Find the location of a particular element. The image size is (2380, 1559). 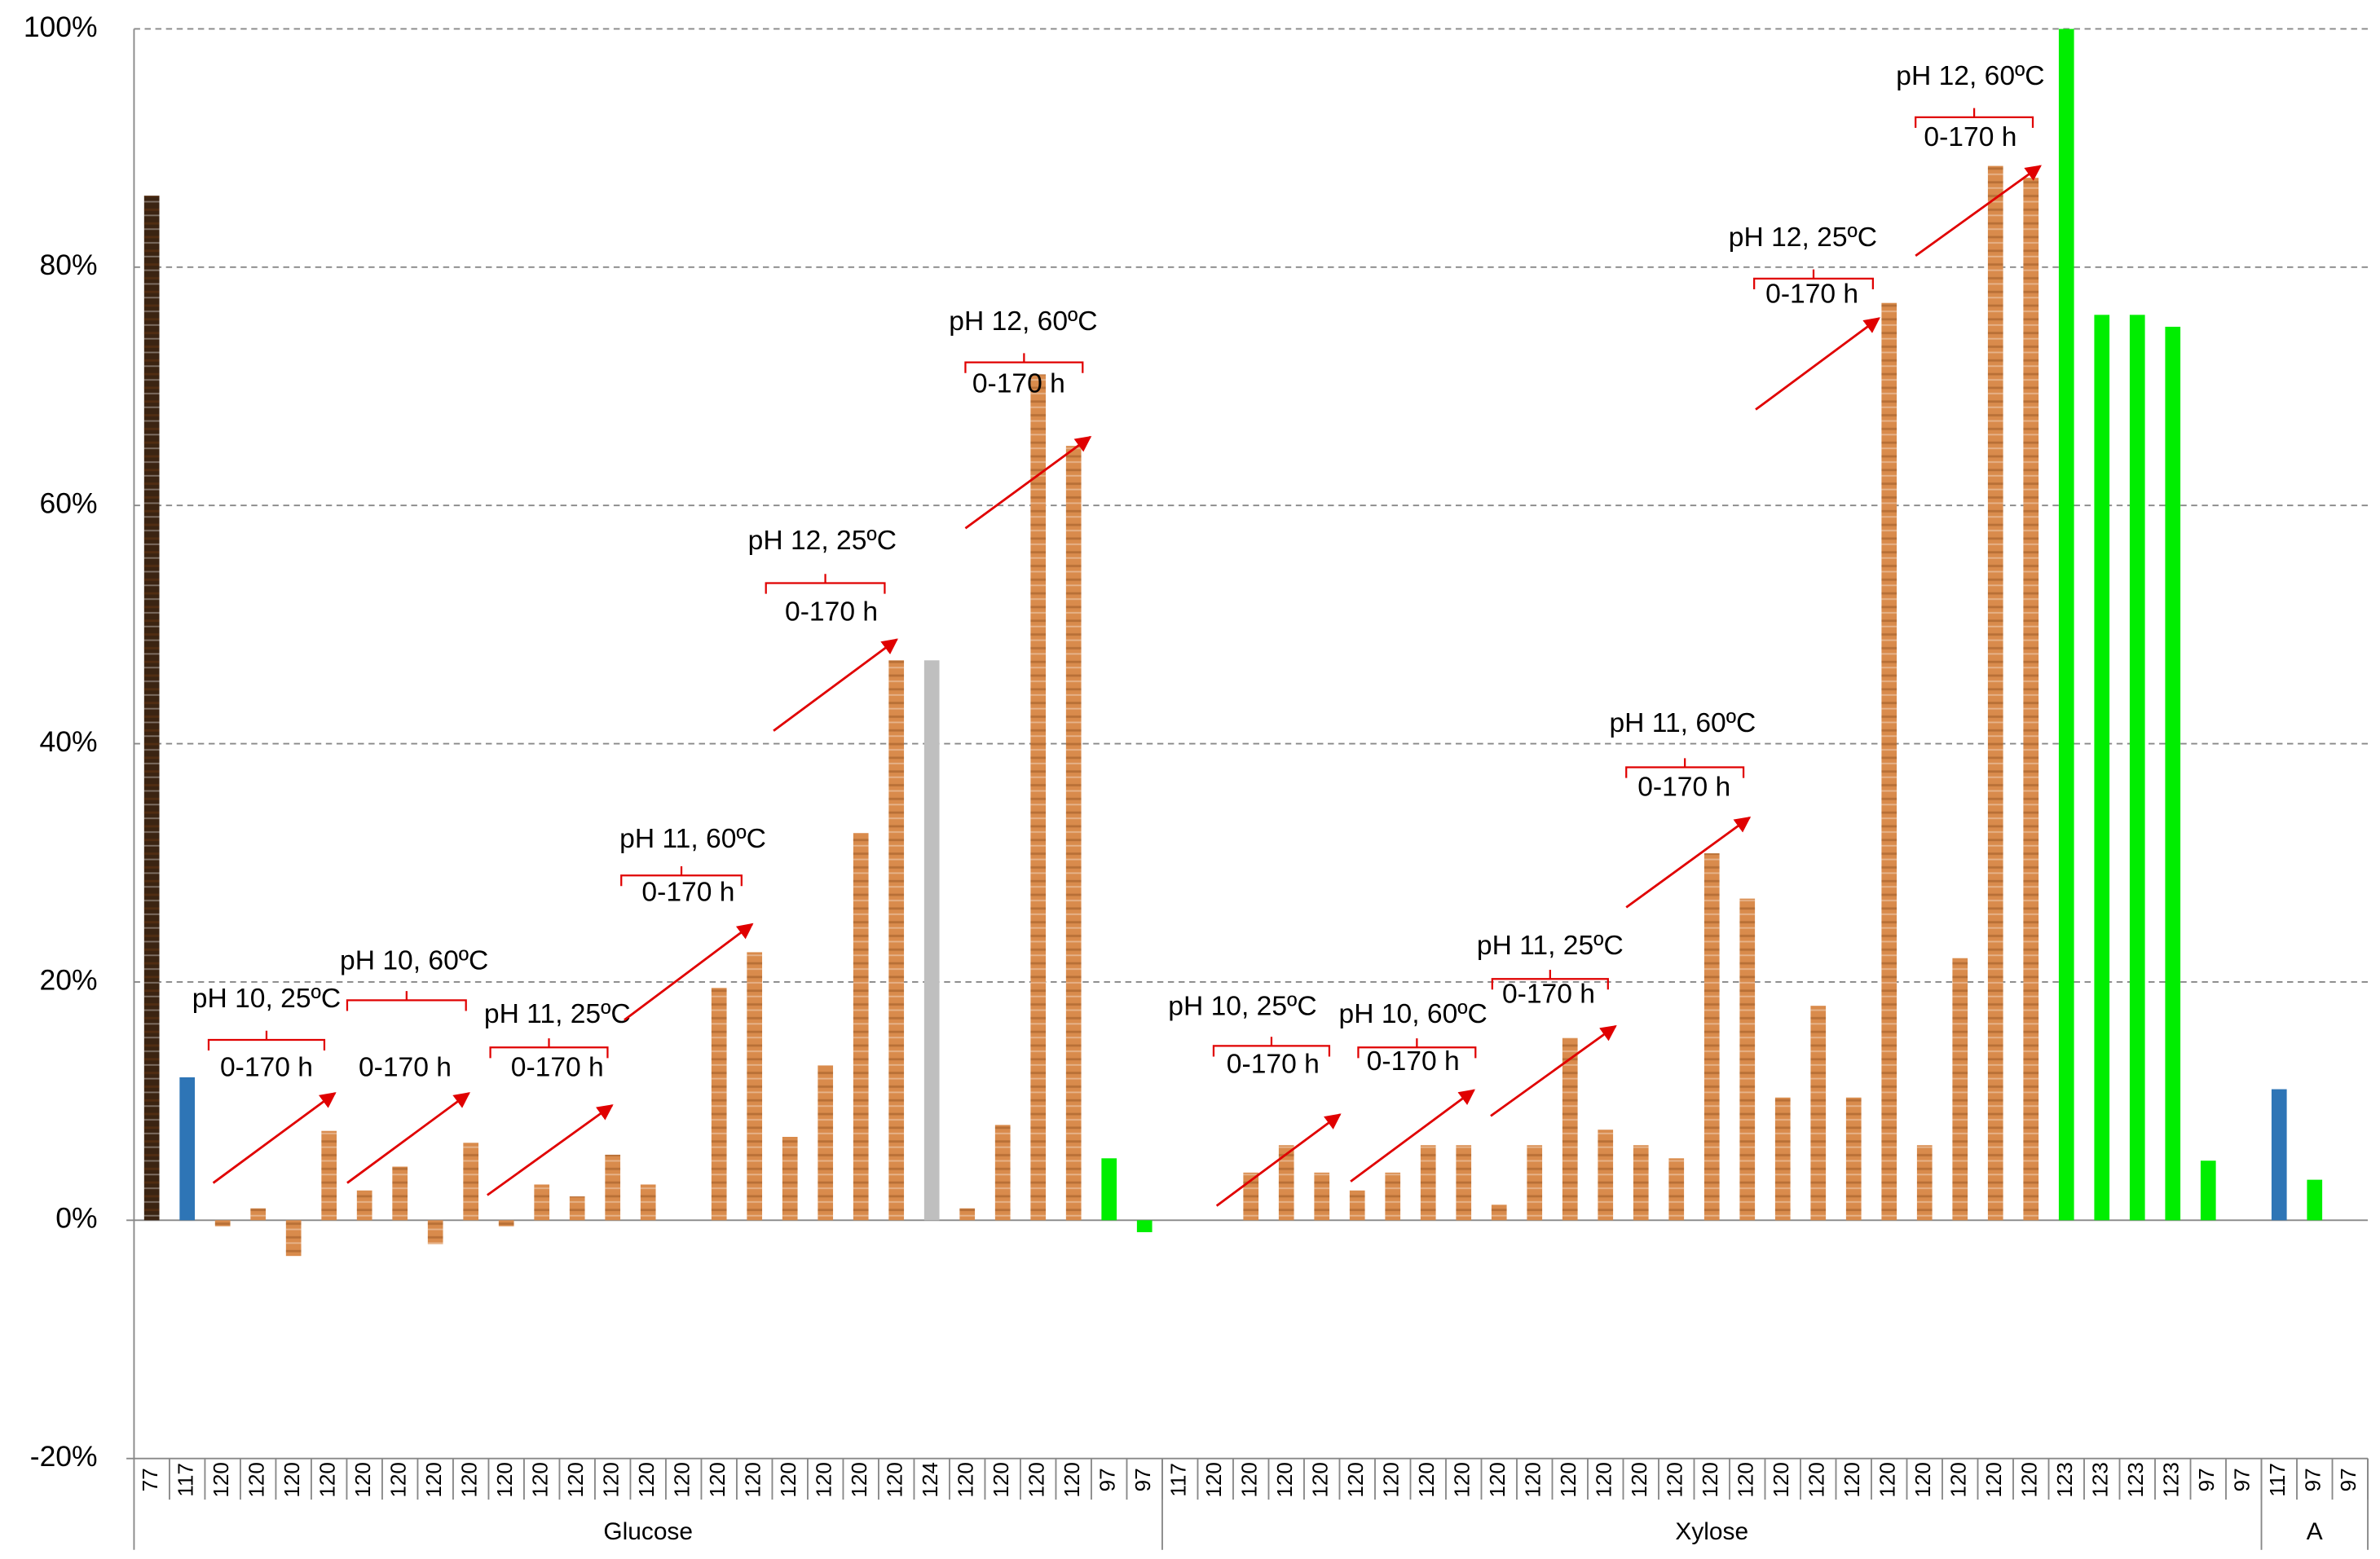

y-tick-label: 40% is located at coordinates (69, 741).